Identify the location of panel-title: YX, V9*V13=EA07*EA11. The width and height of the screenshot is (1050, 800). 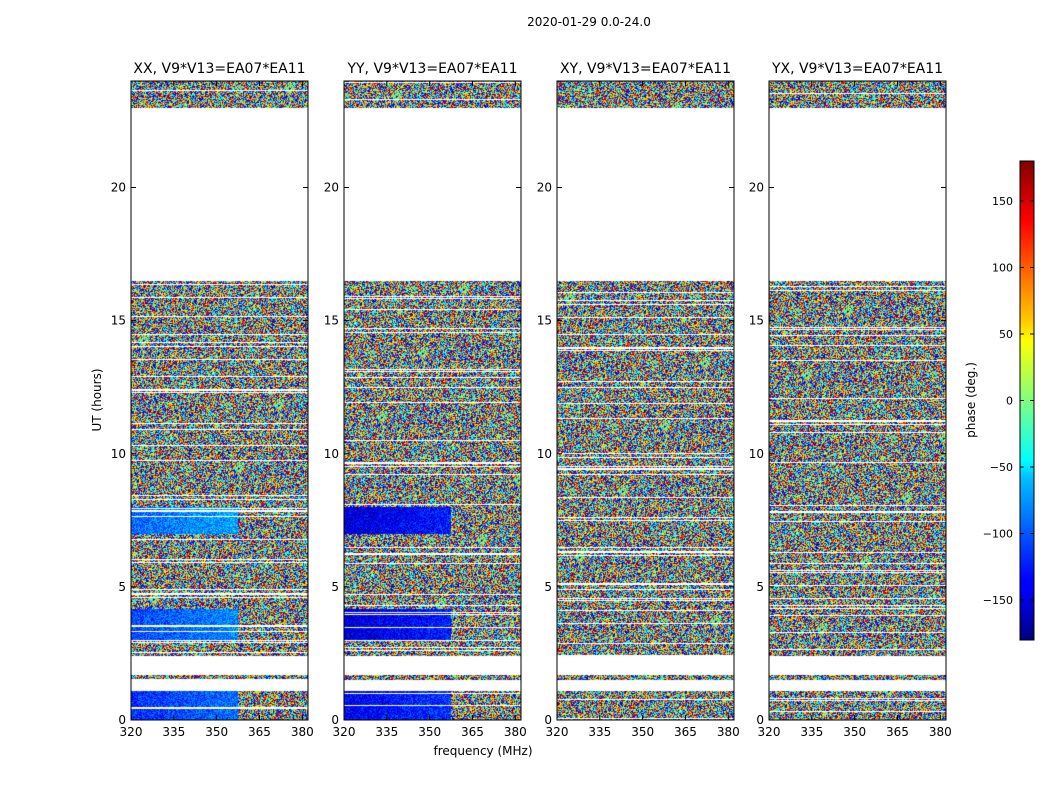
(857, 69).